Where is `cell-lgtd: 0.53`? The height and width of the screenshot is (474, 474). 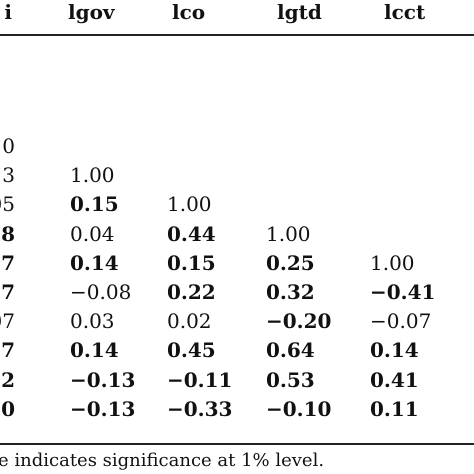 cell-lgtd: 0.53 is located at coordinates (290, 379).